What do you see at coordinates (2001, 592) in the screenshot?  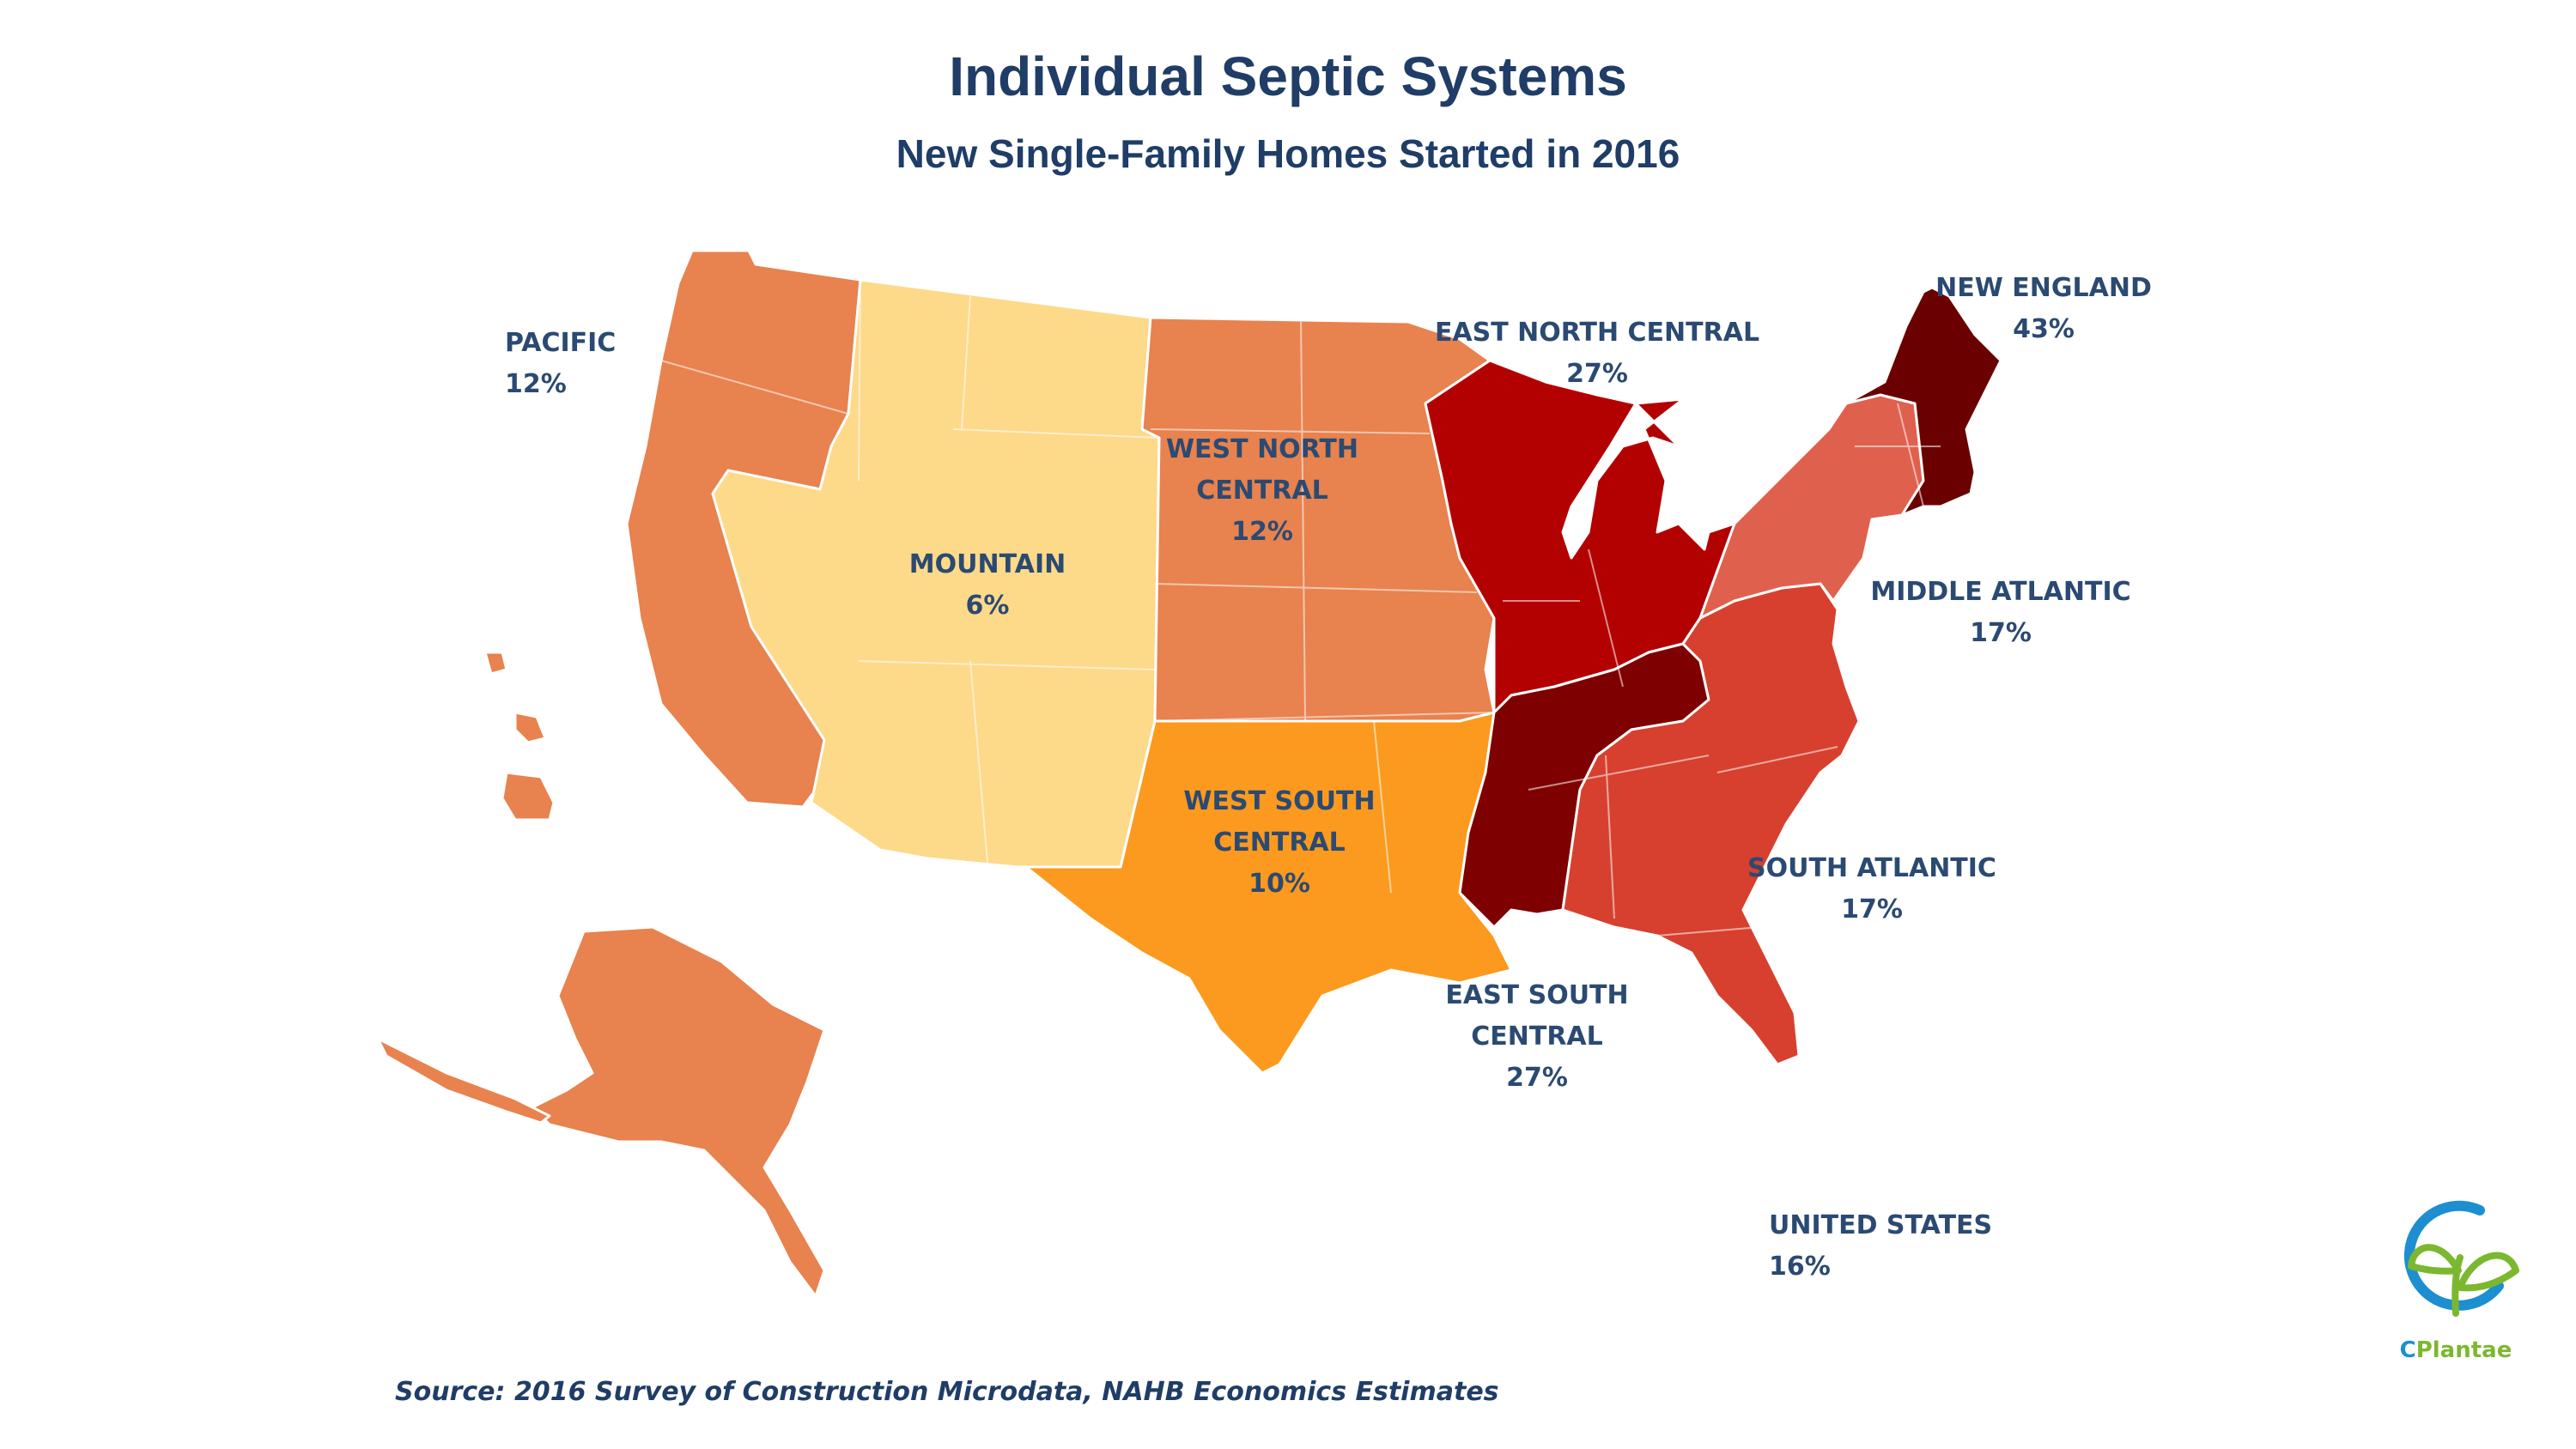 I see `region-name: MIDDLE ATLANTIC` at bounding box center [2001, 592].